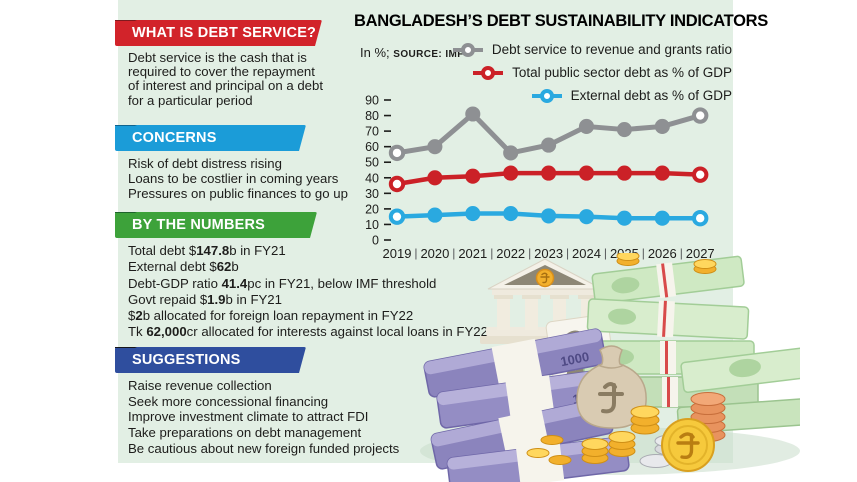  Describe the element at coordinates (666, 263) in the screenshot. I see `gold-coin-stack-top` at that location.